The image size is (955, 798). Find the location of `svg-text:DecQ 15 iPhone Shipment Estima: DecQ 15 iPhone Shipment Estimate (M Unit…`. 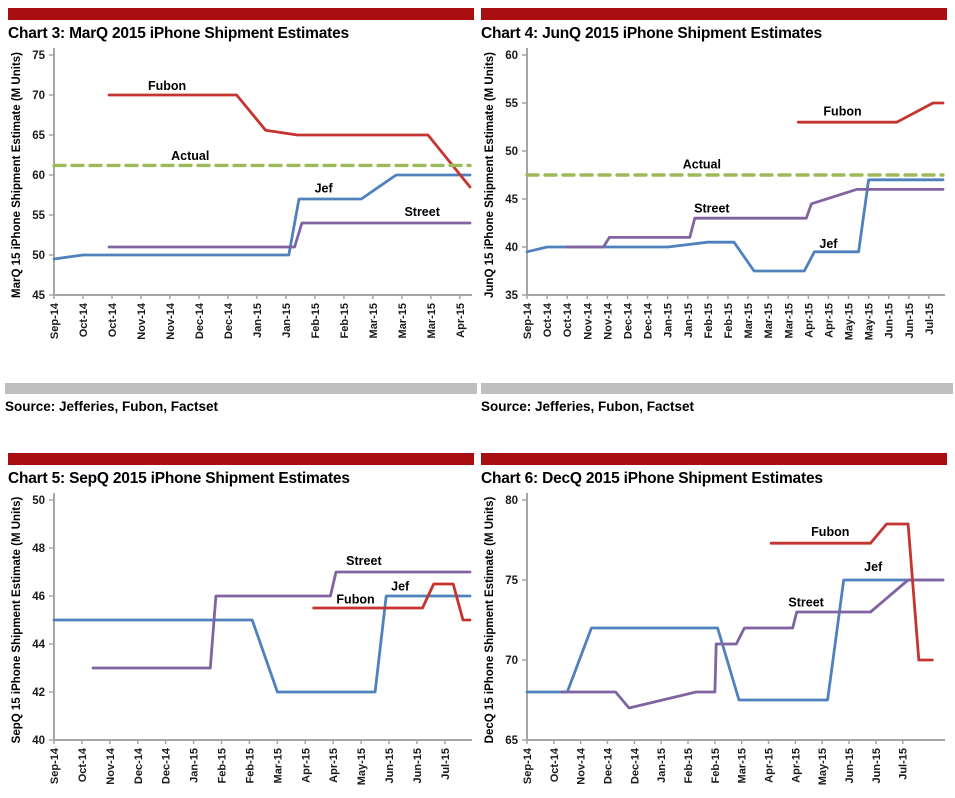

svg-text:DecQ 15 iPhone Shipment Estima: DecQ 15 iPhone Shipment Estimate (M Unit… is located at coordinates (490, 620).